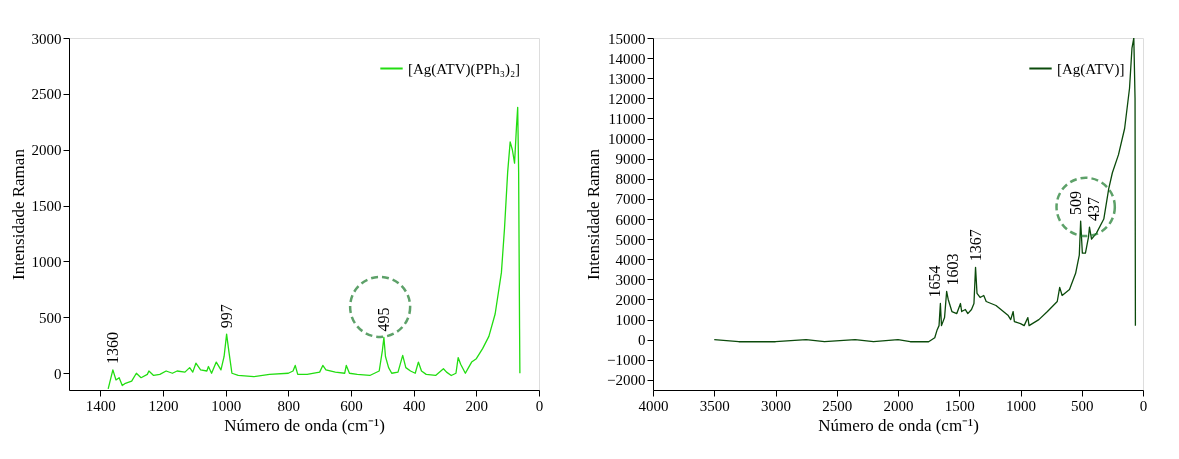 This screenshot has width=1179, height=459. Describe the element at coordinates (100, 405) in the screenshot. I see `x-tick-label: 1400` at that location.